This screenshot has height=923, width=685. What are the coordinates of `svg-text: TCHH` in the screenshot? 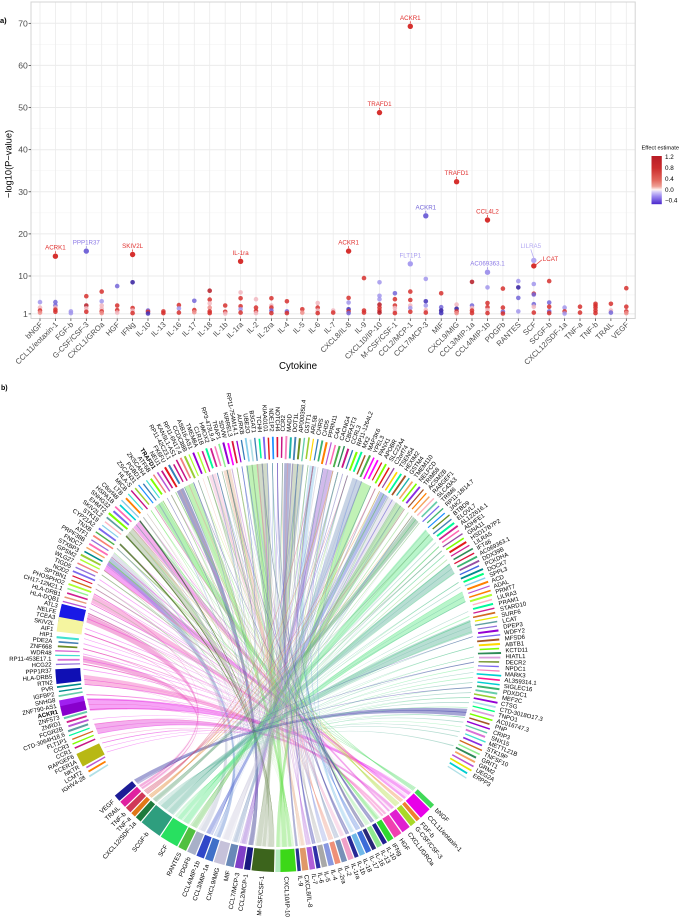 It's located at (258, 423).